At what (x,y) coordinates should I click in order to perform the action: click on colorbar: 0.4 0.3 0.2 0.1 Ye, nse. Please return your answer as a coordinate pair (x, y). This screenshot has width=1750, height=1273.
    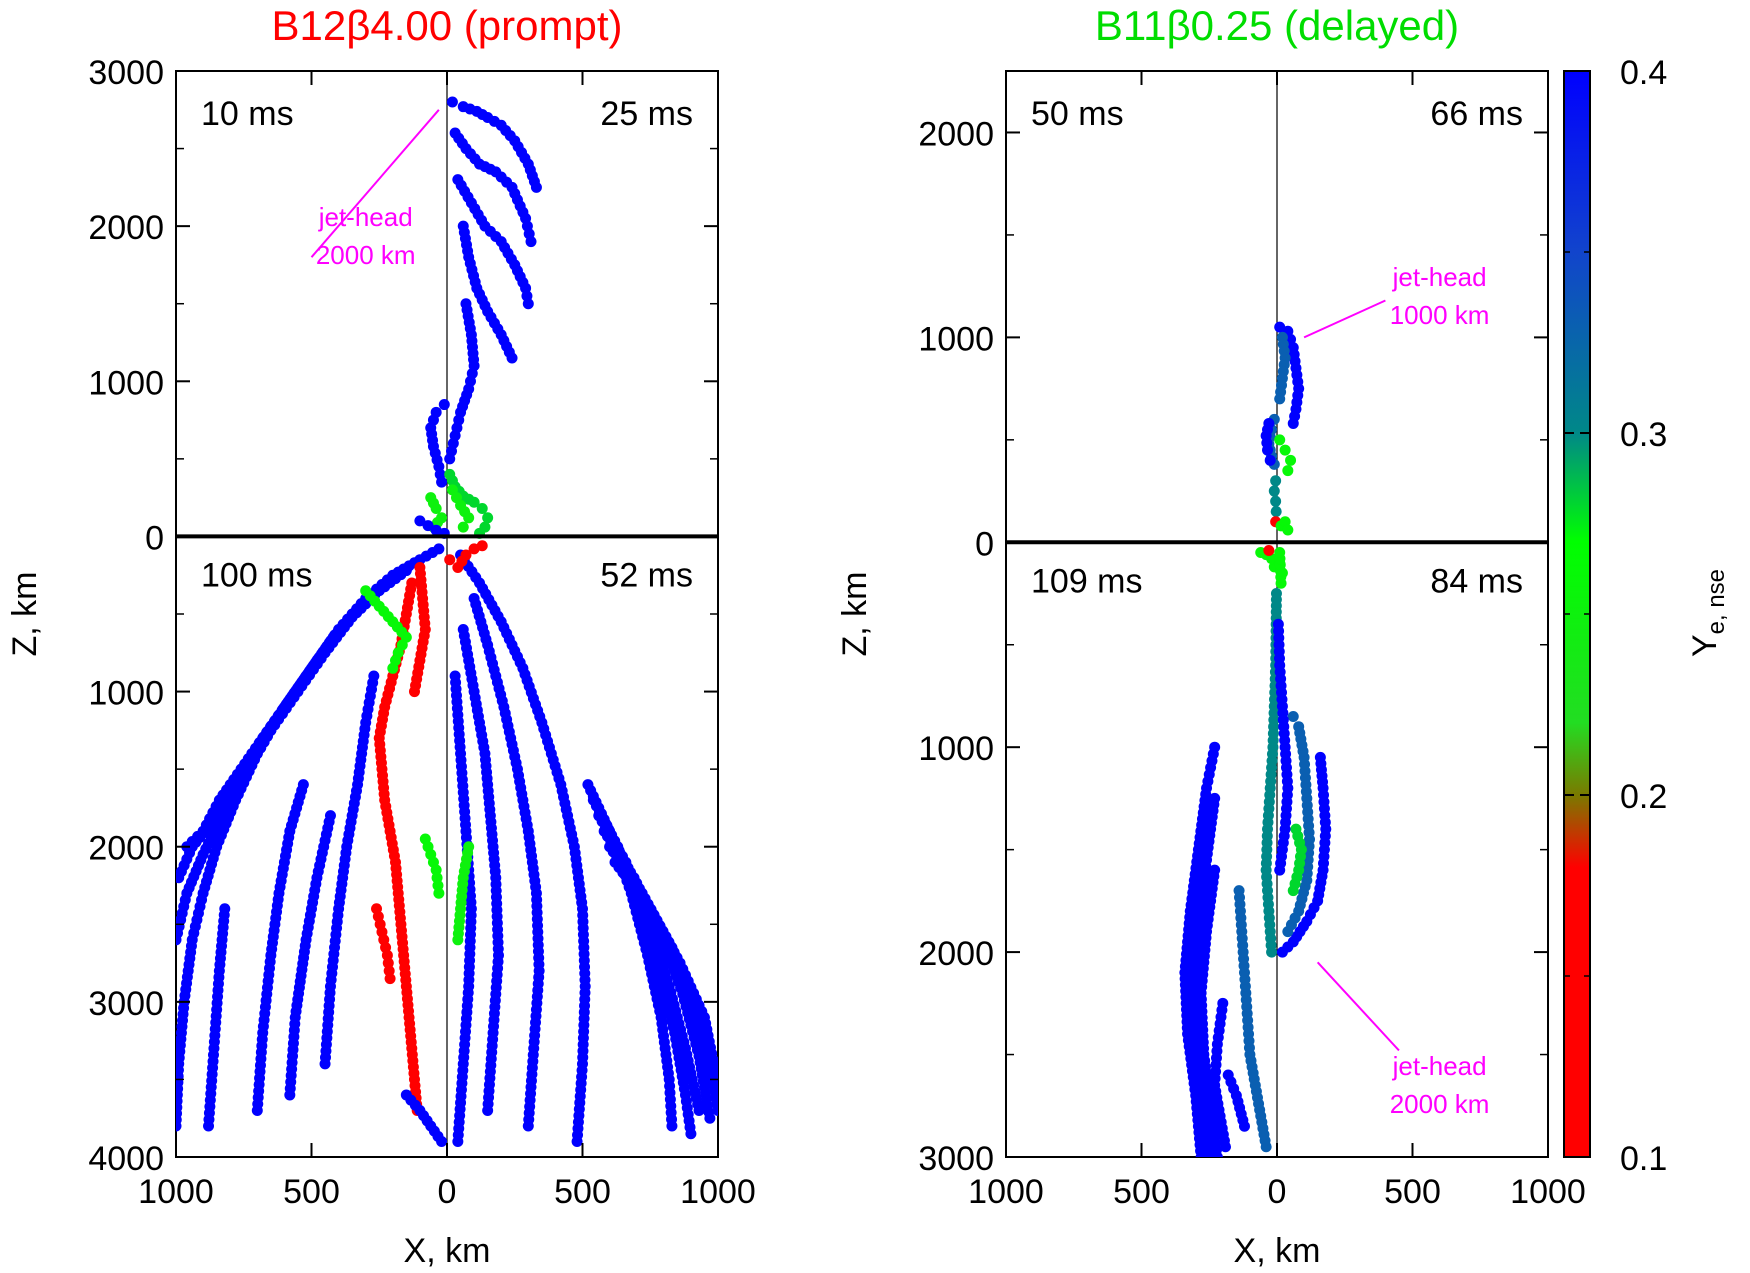
    Looking at the image, I should click on (1646, 616).